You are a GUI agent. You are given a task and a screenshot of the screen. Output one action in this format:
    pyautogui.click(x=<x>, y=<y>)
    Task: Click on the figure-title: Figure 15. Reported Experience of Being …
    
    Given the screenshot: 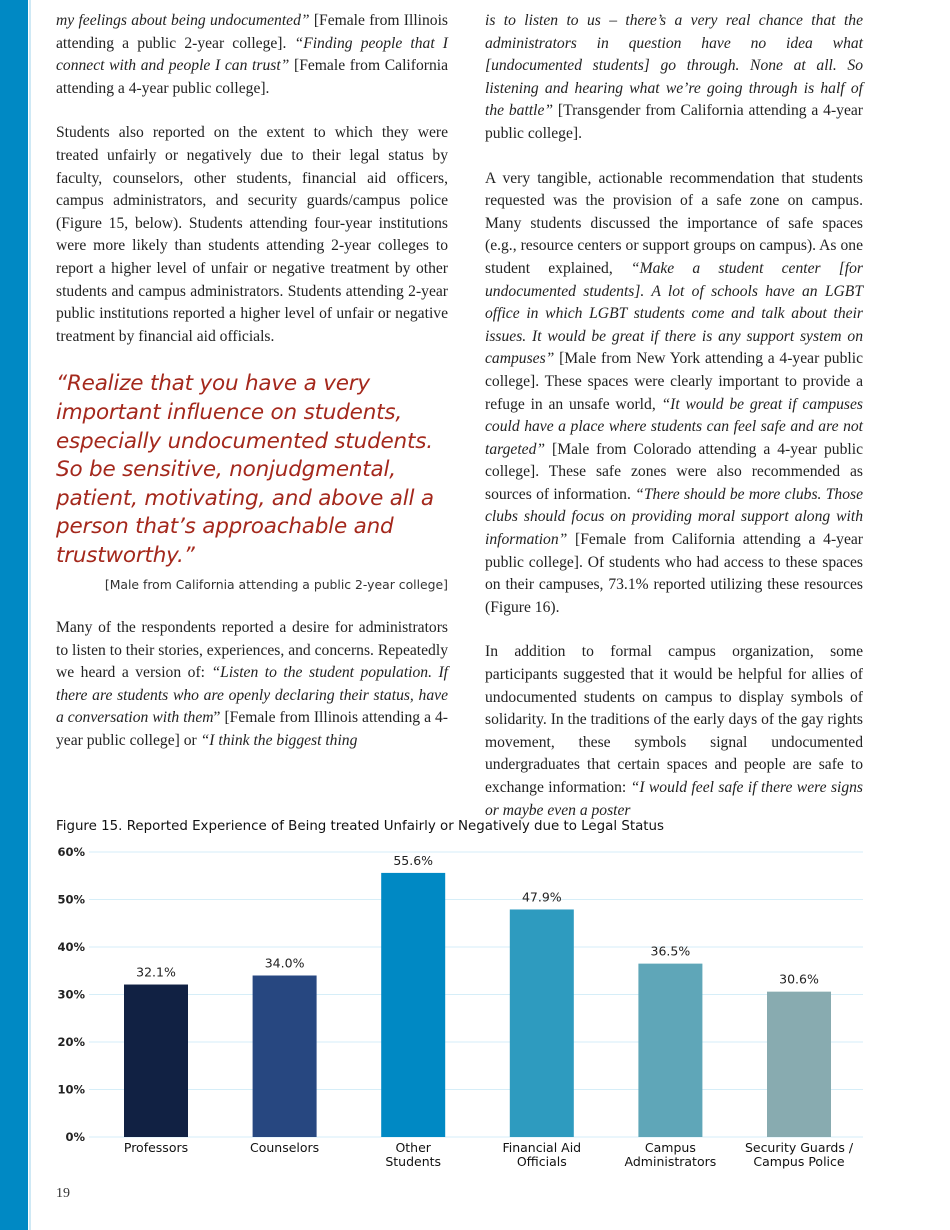 What is the action you would take?
    pyautogui.click(x=360, y=826)
    